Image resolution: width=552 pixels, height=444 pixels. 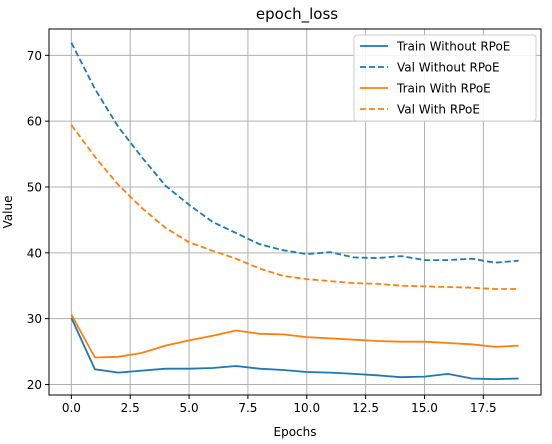 I want to click on x-tick-label: 15.0, so click(x=424, y=408).